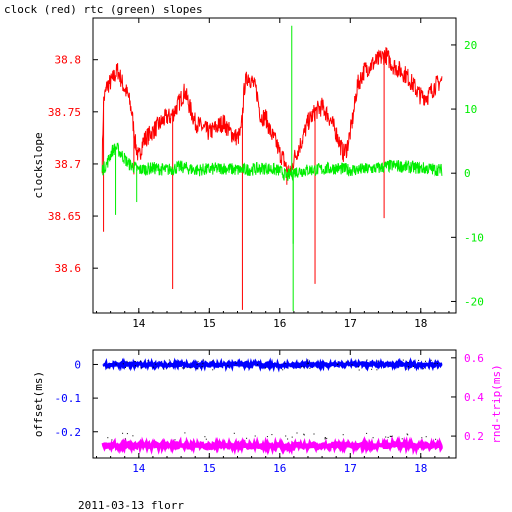 This screenshot has height=512, width=512. What do you see at coordinates (131, 505) in the screenshot?
I see `footer-date-host: 2011-03-13 florr` at bounding box center [131, 505].